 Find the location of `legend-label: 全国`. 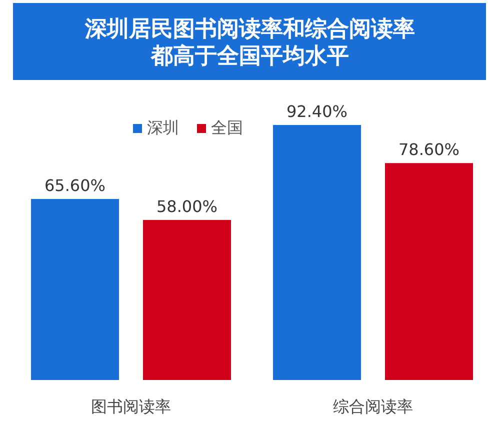

legend-label: 全国 is located at coordinates (227, 127).